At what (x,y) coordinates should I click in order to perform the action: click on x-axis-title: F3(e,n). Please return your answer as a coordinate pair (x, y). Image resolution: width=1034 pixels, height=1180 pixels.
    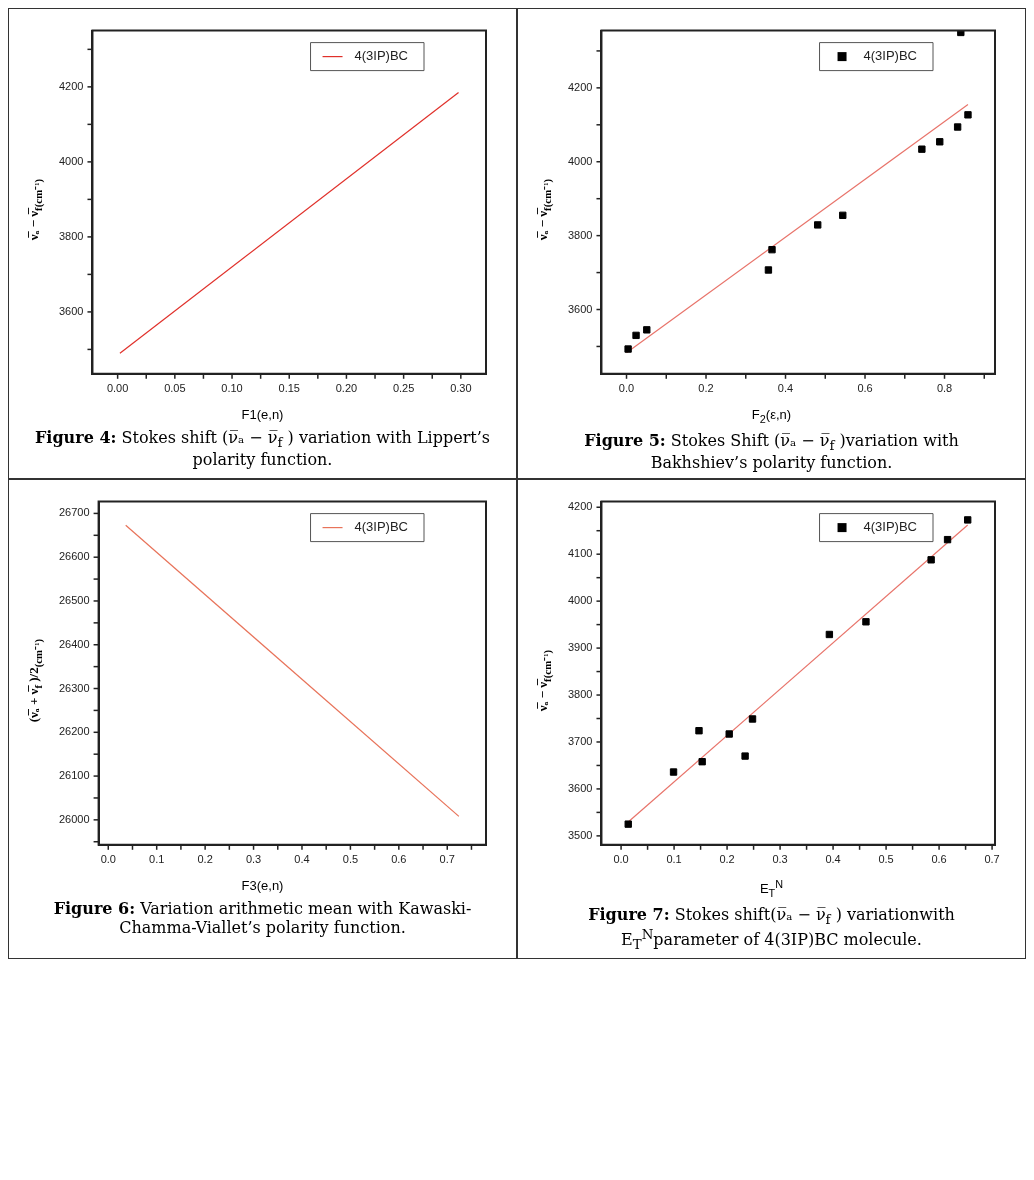
    Looking at the image, I should click on (262, 885).